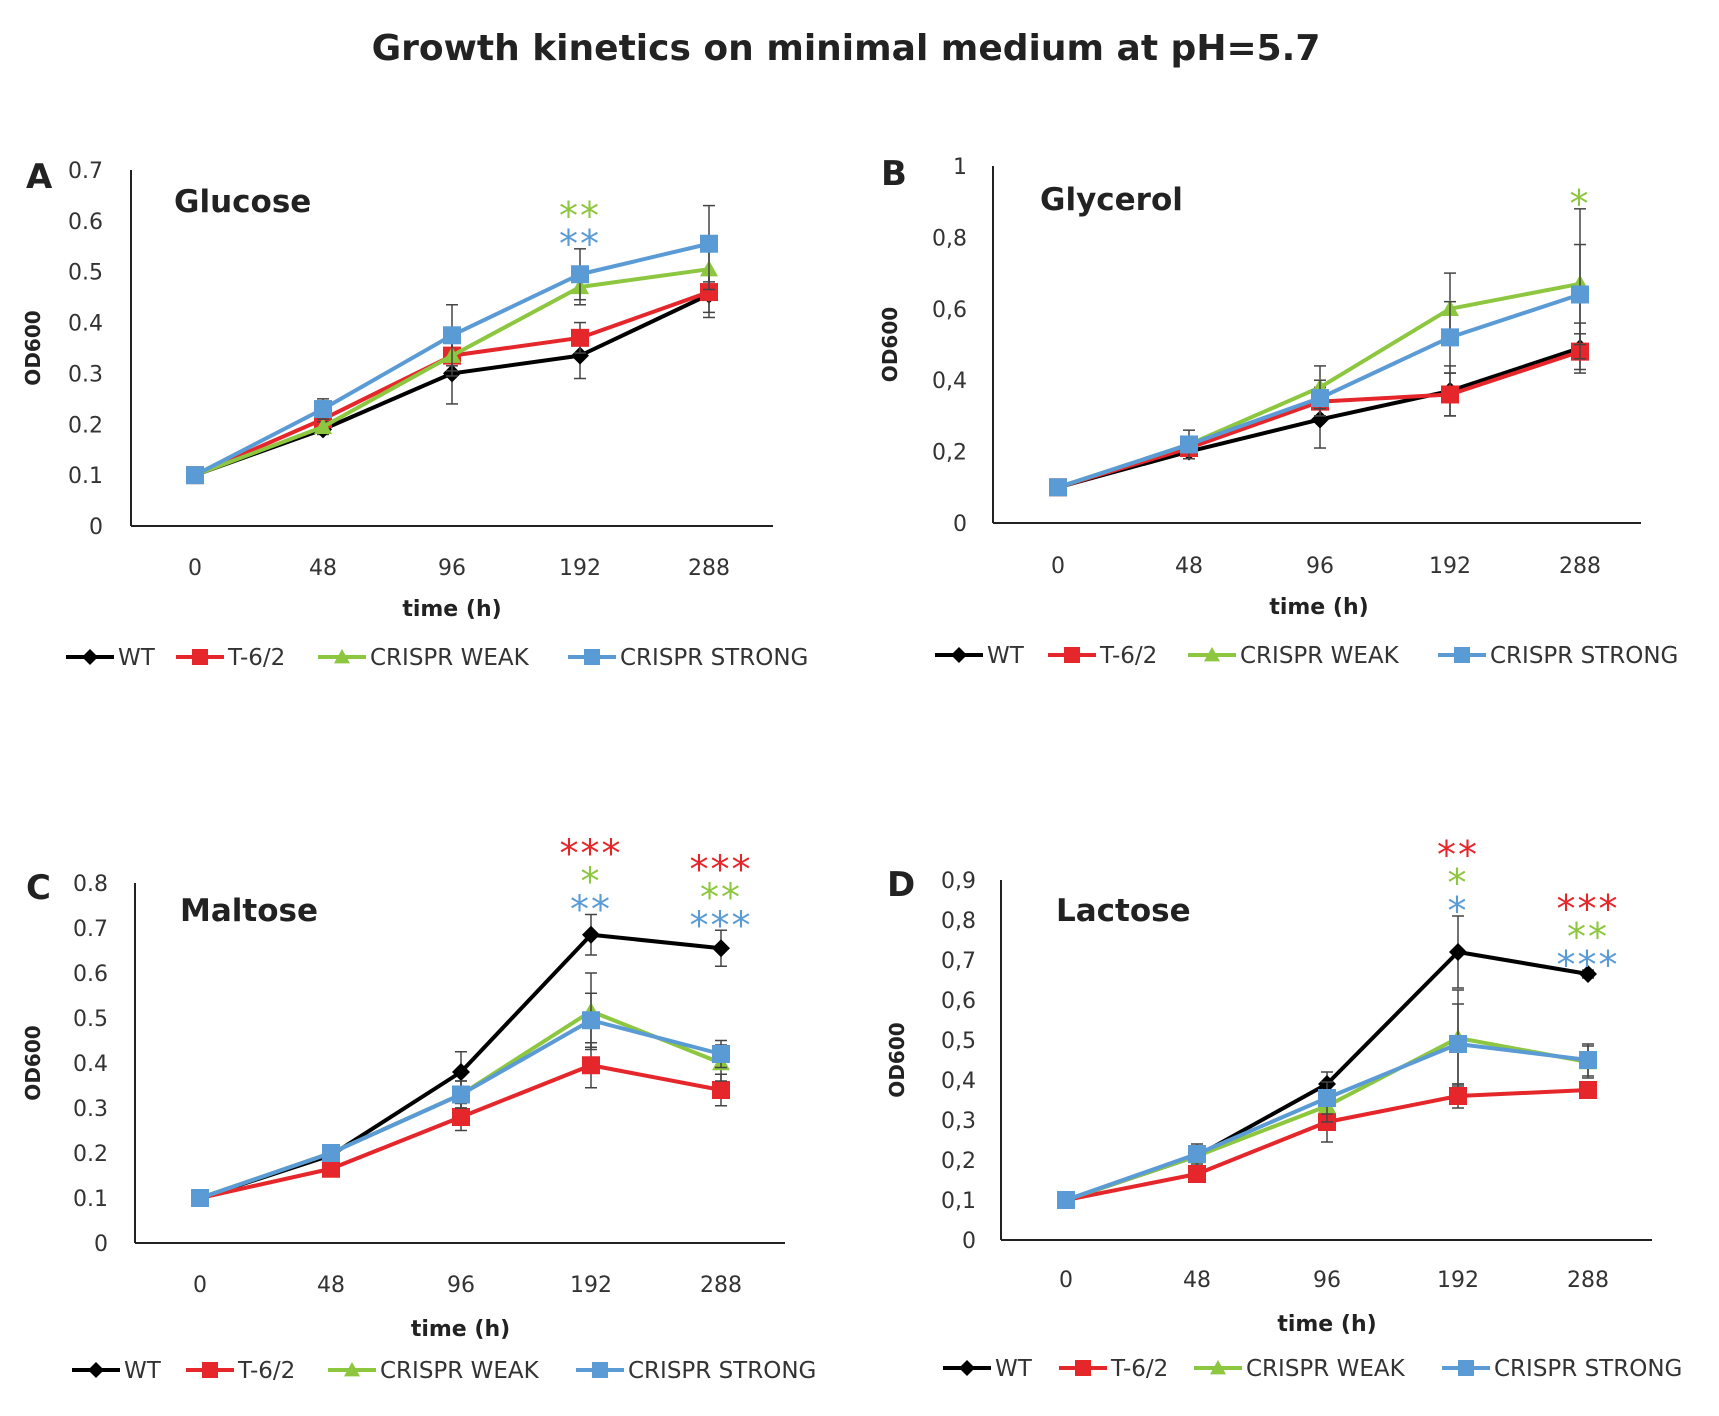 This screenshot has width=1719, height=1416. Describe the element at coordinates (958, 1201) in the screenshot. I see `y-tick-label: 0,1` at that location.